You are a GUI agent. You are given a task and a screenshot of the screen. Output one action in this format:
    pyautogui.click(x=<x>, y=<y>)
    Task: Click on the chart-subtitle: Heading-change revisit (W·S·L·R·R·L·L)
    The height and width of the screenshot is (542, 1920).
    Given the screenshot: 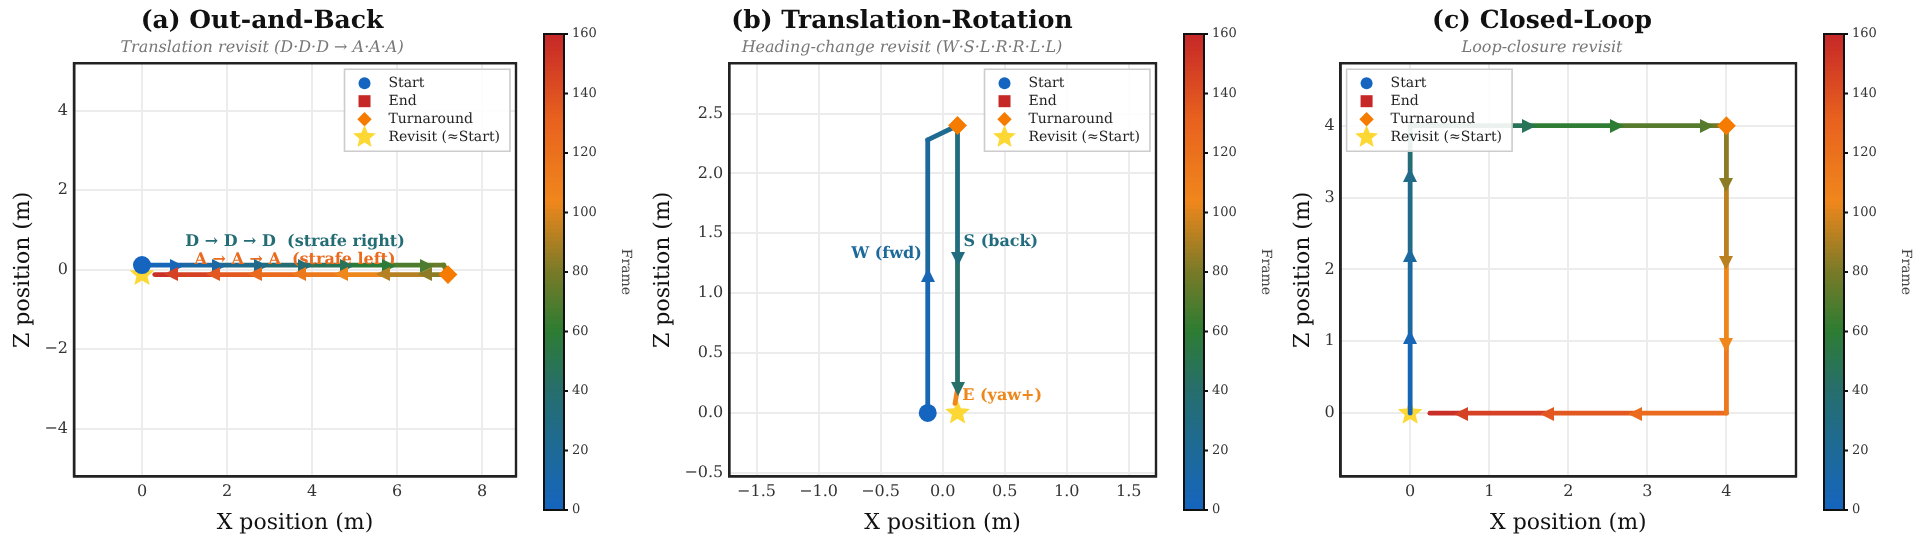 What is the action you would take?
    pyautogui.click(x=901, y=46)
    